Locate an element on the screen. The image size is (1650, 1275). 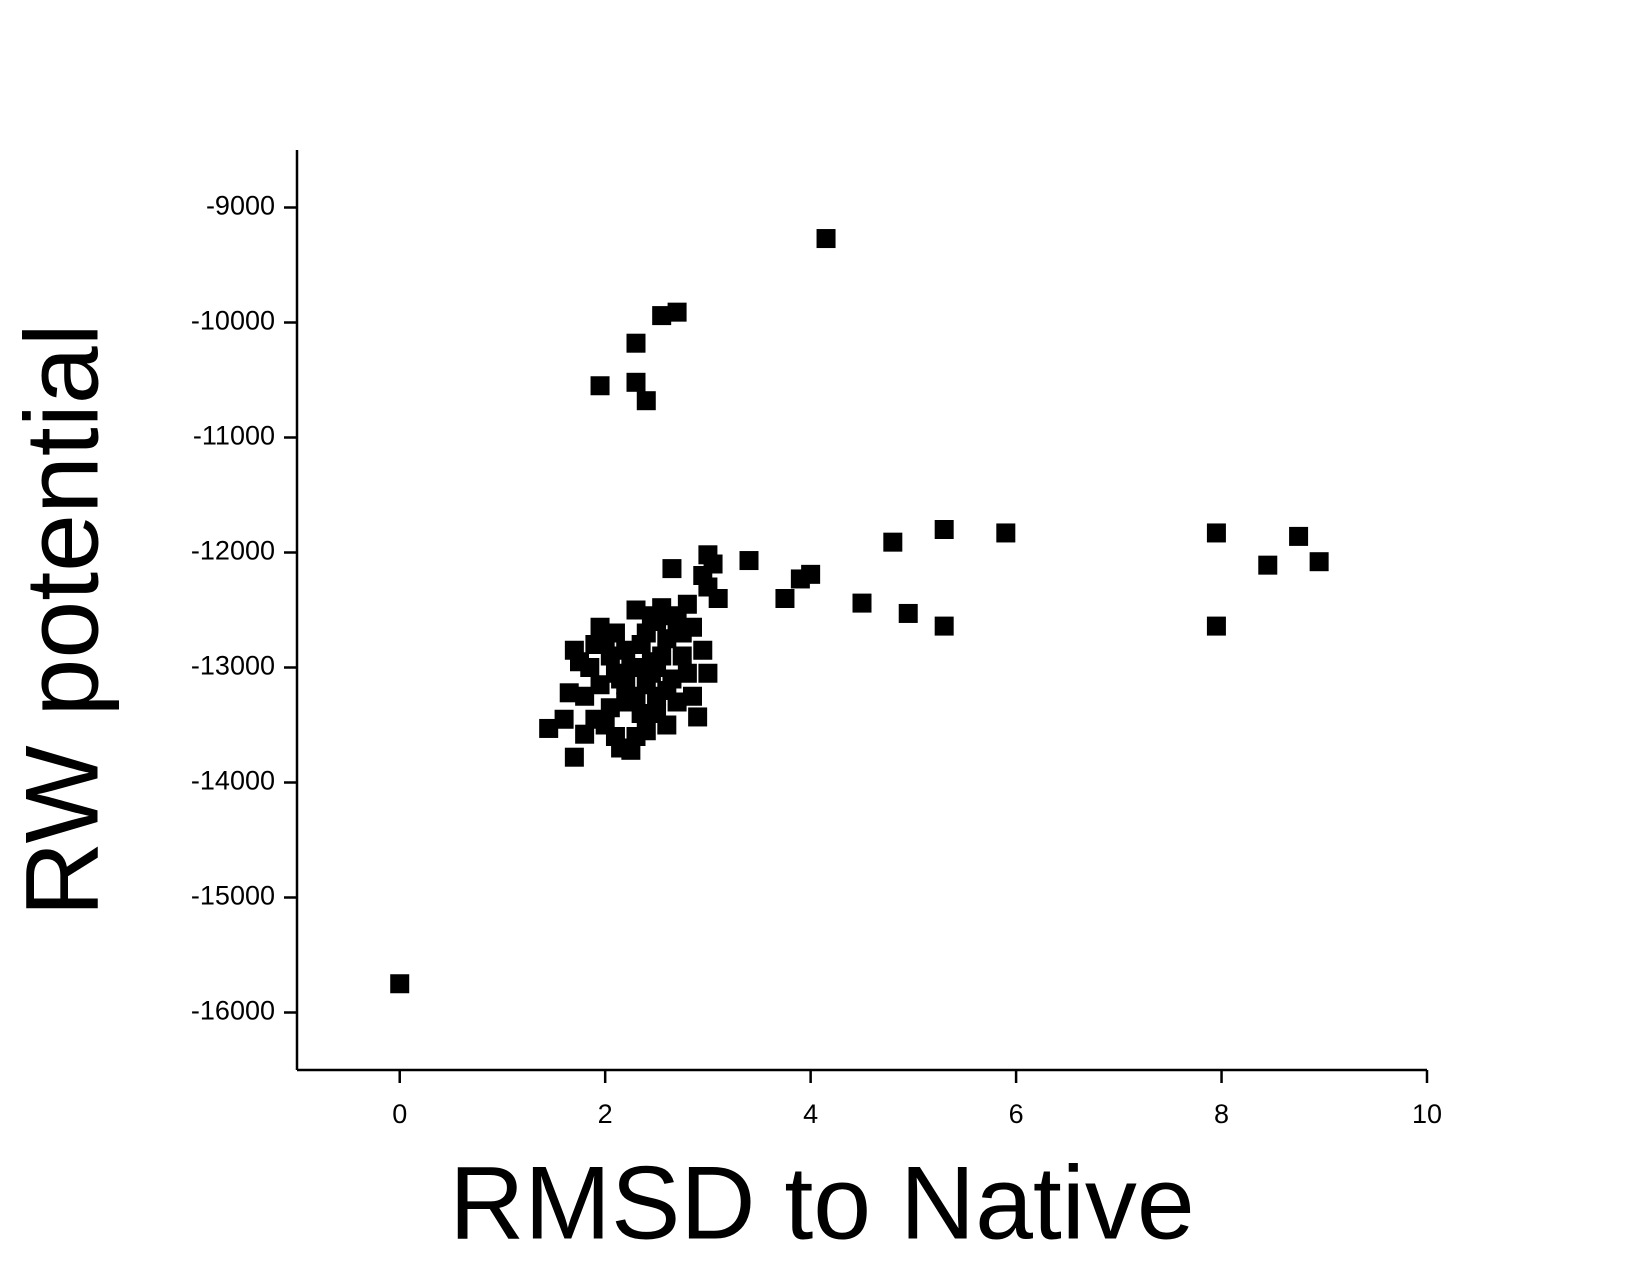
y-tick-label: -15000 is located at coordinates (233, 896).